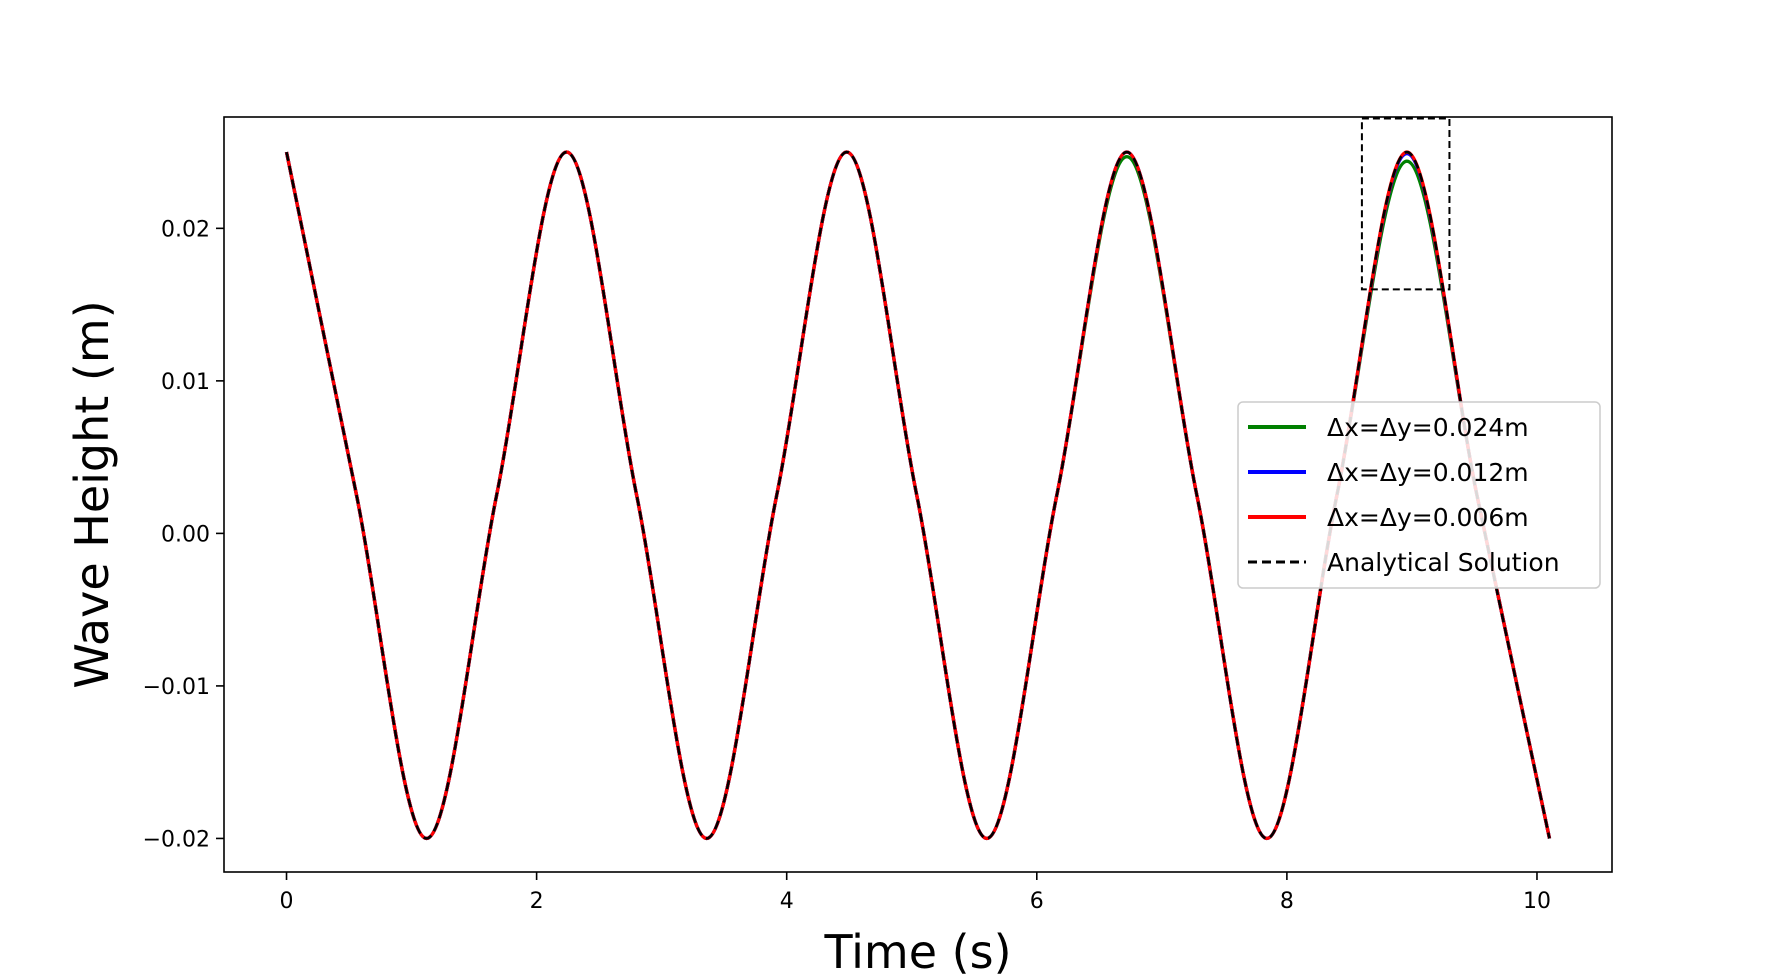 This screenshot has height=976, width=1784. I want to click on y-axis-title: Wave Height (m), so click(92, 494).